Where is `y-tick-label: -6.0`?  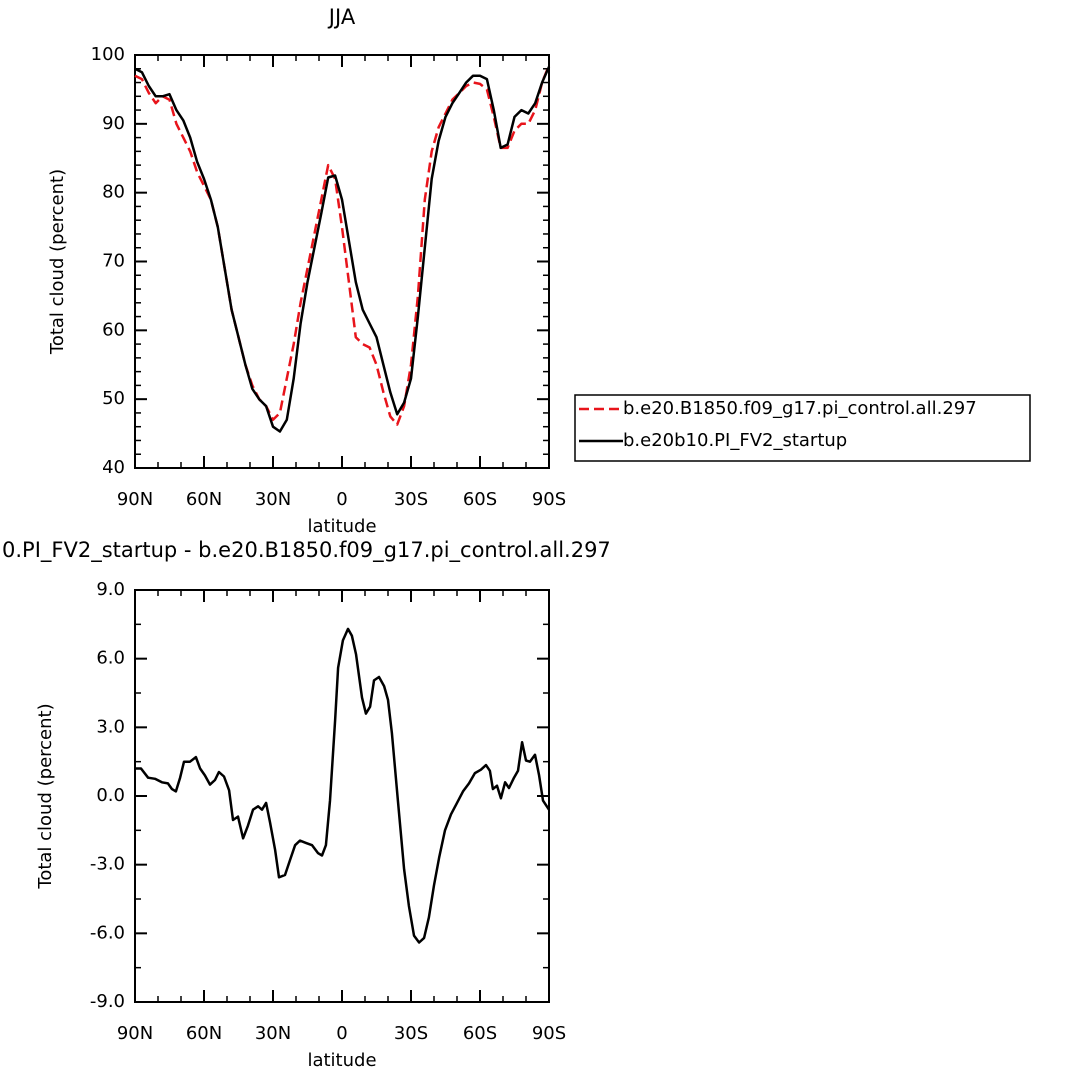 y-tick-label: -6.0 is located at coordinates (107, 932).